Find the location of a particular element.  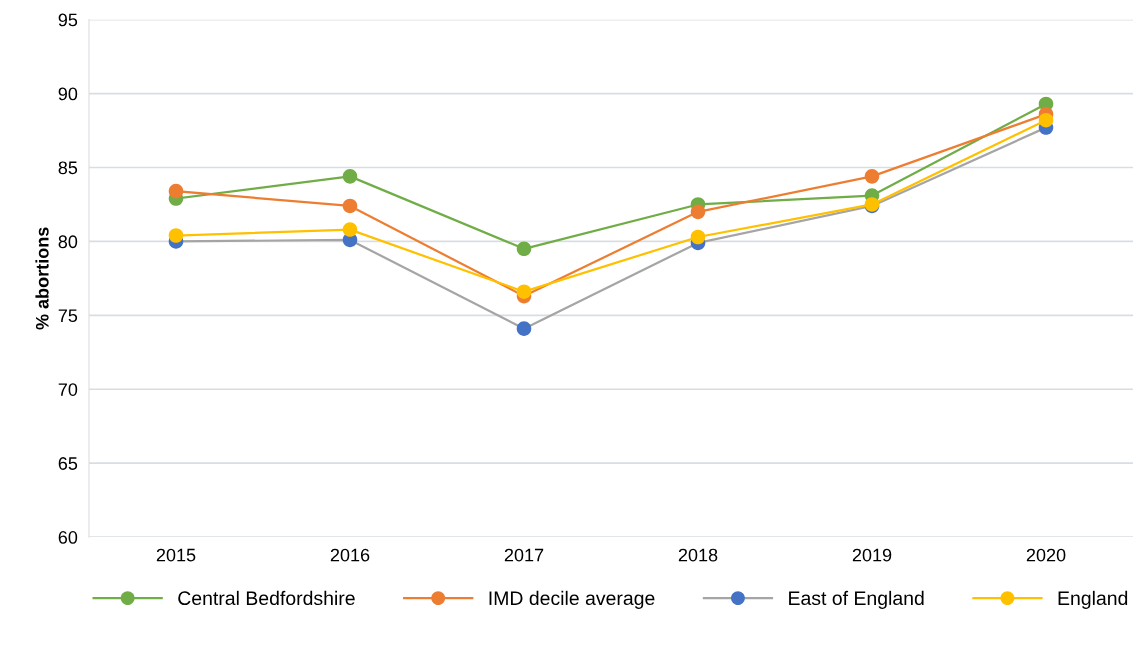

legend-label: Central Bedfordshire is located at coordinates (266, 598).